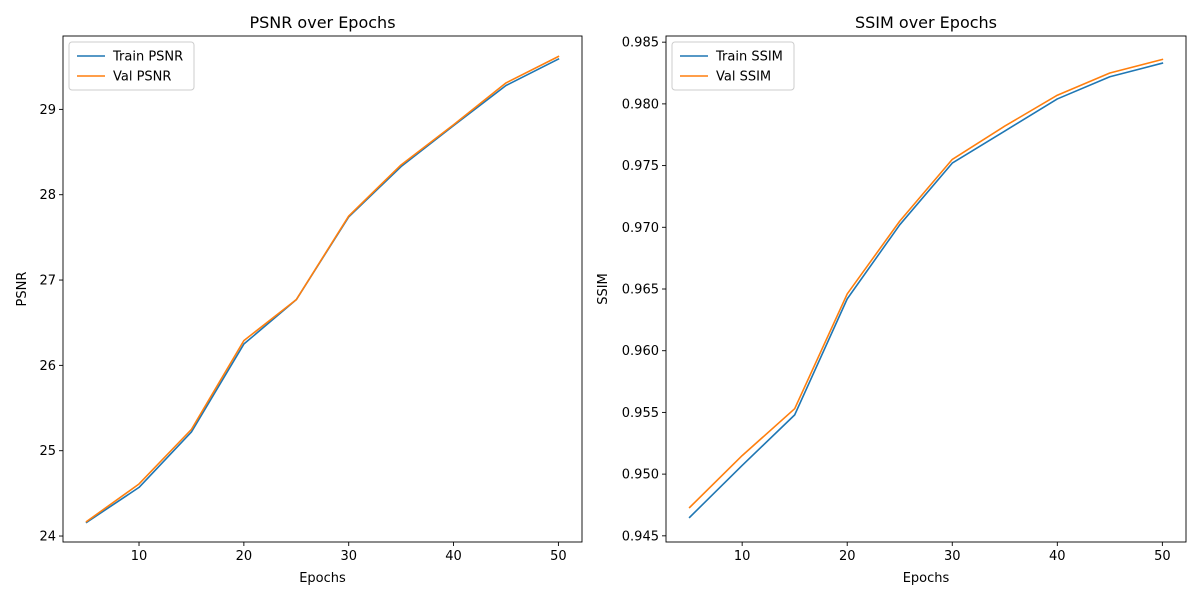 This screenshot has width=1200, height=600. What do you see at coordinates (952, 556) in the screenshot?
I see `ssim-x-tick-label: 30` at bounding box center [952, 556].